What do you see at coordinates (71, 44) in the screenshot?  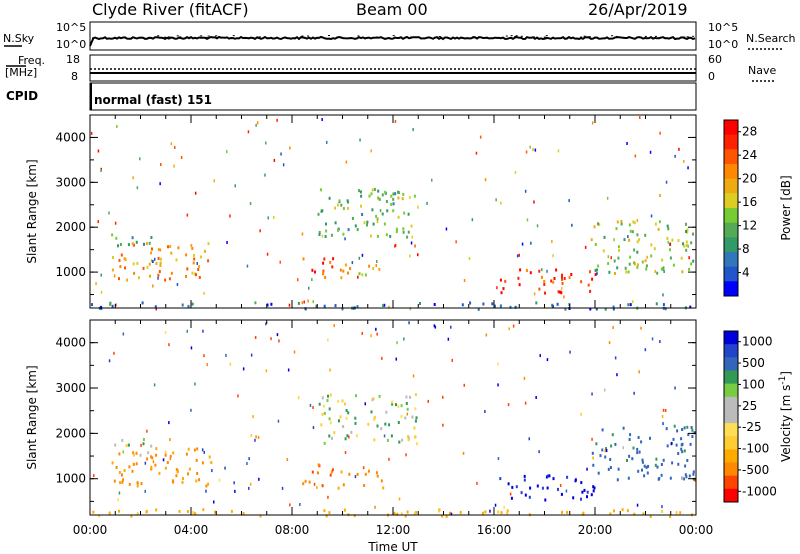 I see `noise-left-tick-bottom: 10^0` at bounding box center [71, 44].